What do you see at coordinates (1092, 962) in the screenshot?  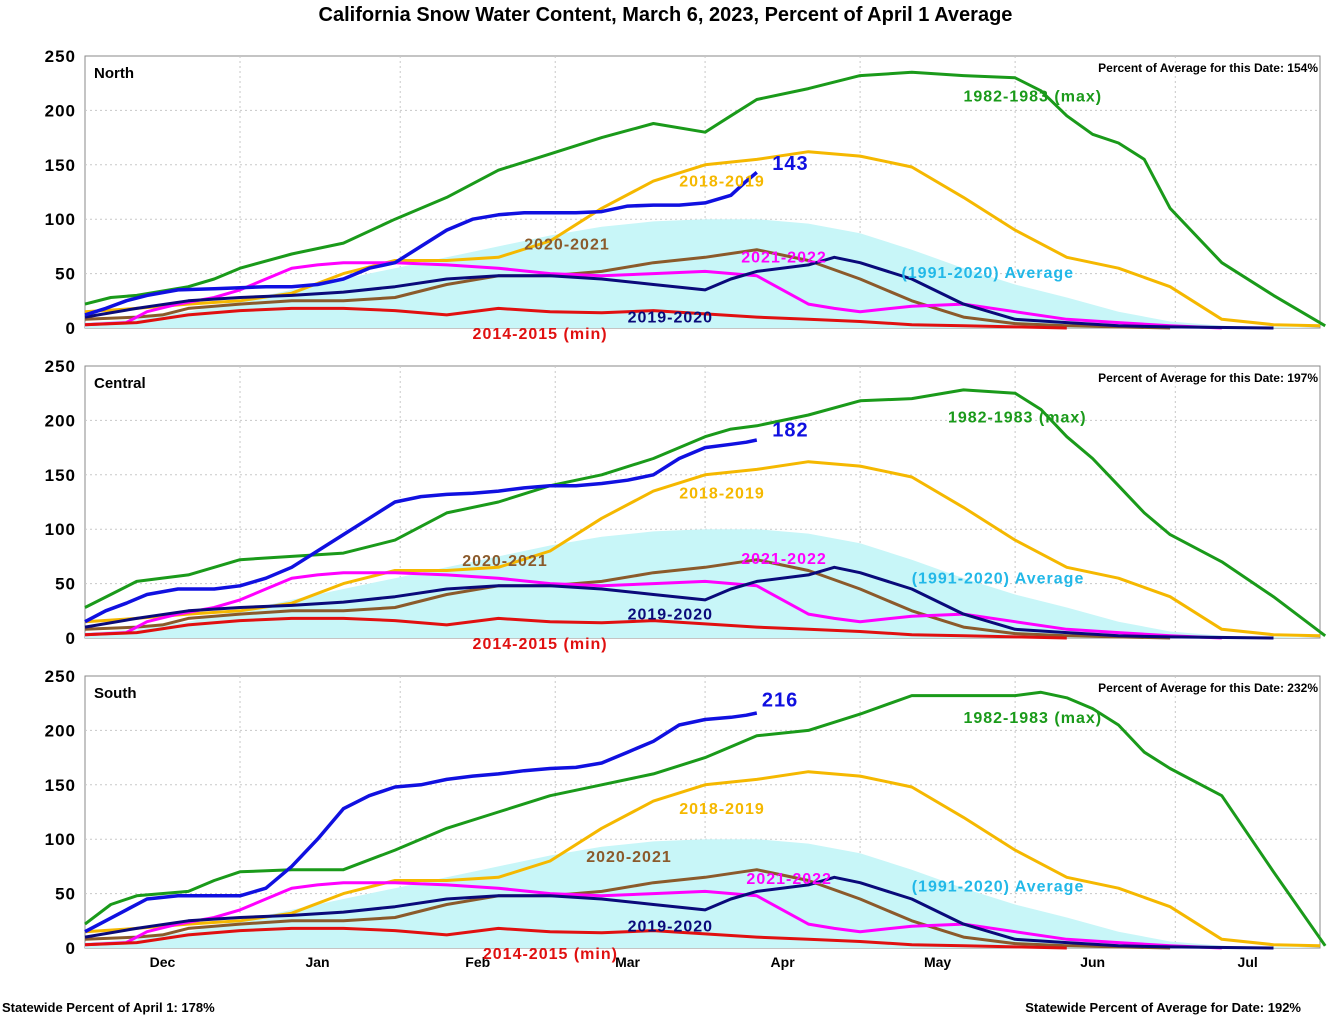 I see `x-tick-label: Jun` at bounding box center [1092, 962].